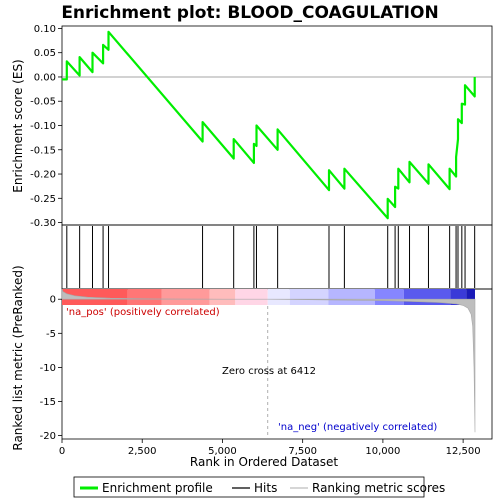  What do you see at coordinates (45, 77) in the screenshot?
I see `es-y-tick-label: 0.00` at bounding box center [45, 77].